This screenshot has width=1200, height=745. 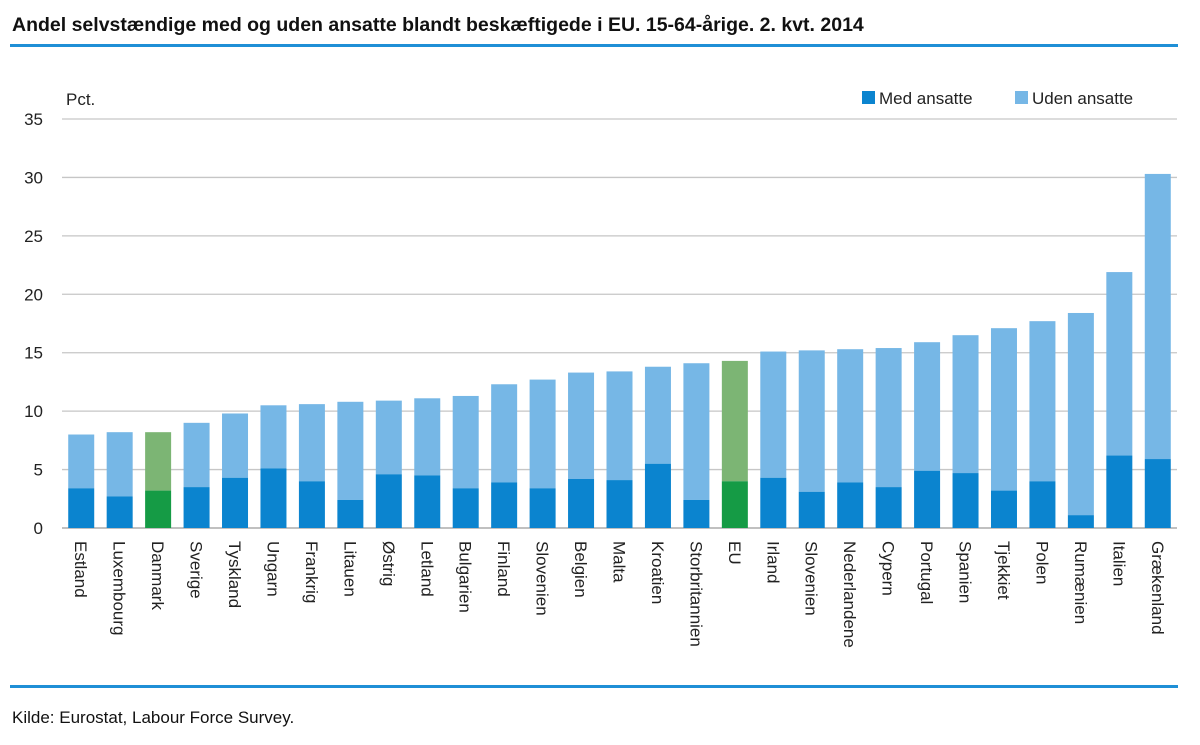 I want to click on x-tick-label: Irland, so click(x=772, y=562).